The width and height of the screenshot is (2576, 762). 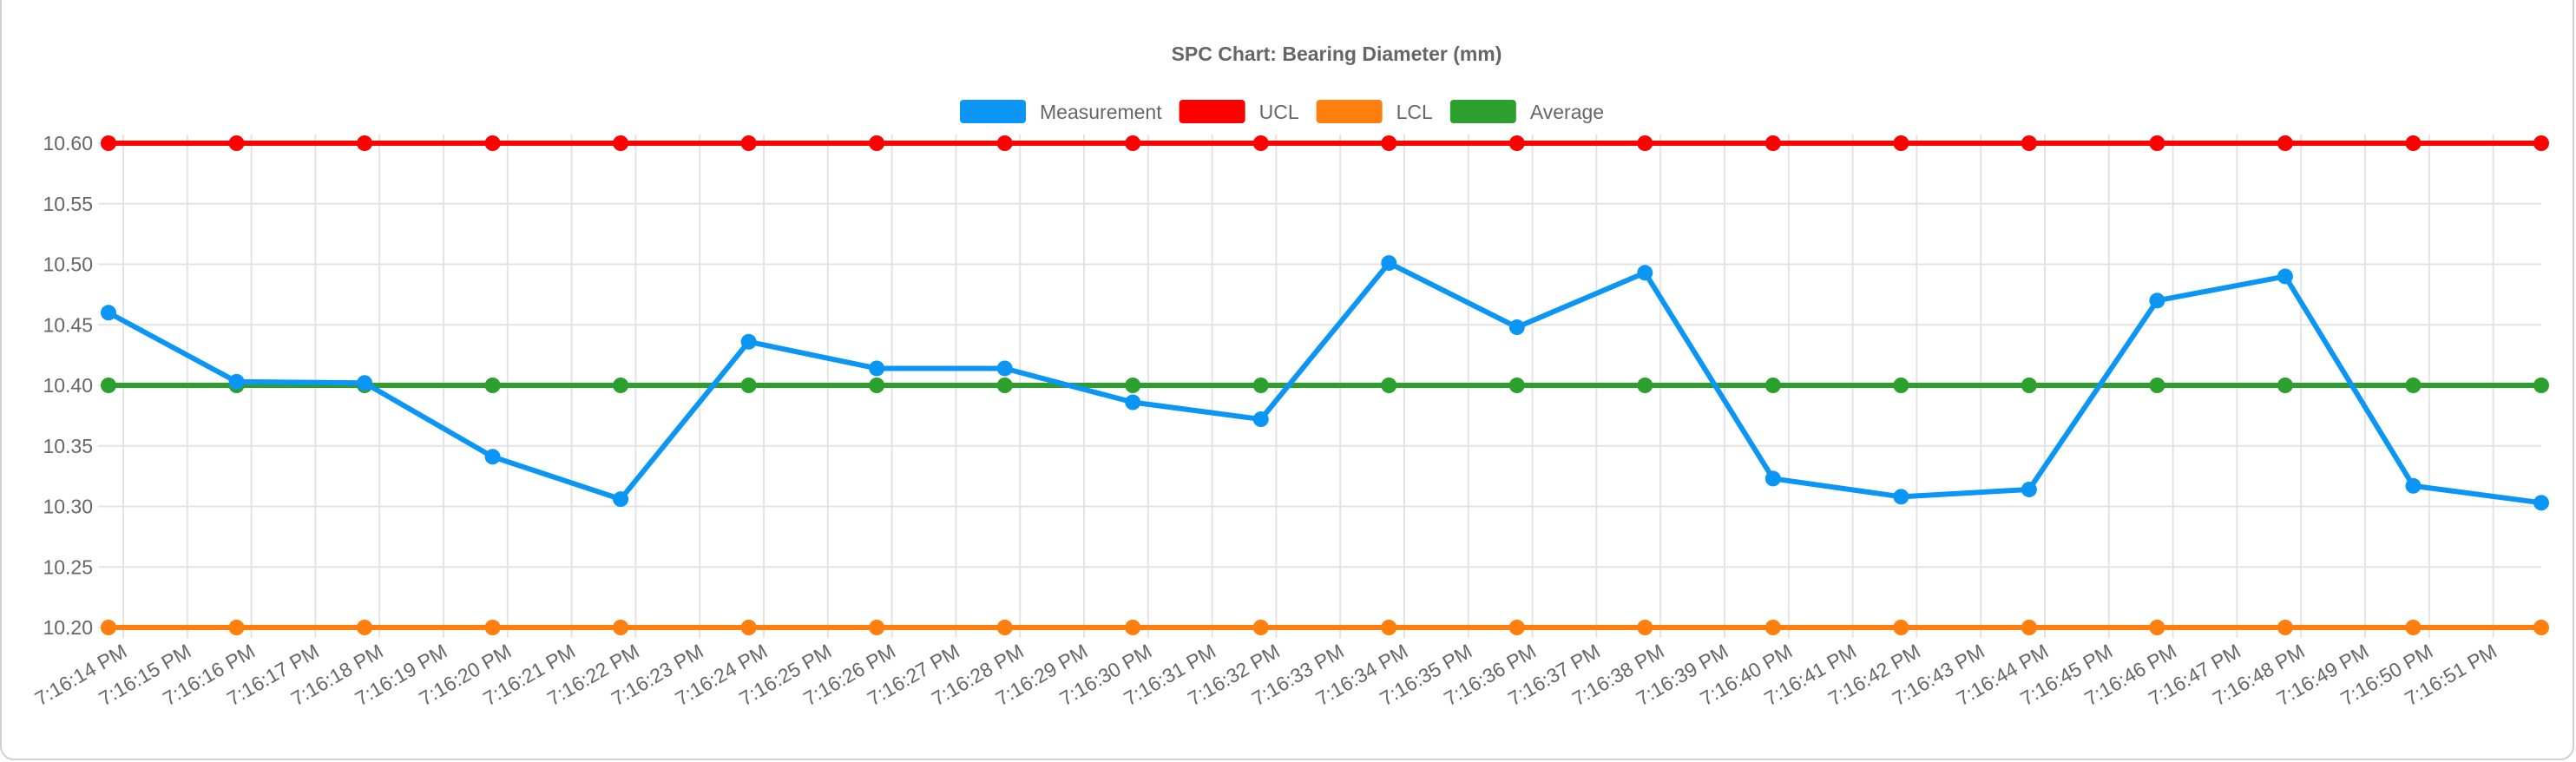 I want to click on legend-item-lcl: LCL, so click(x=1375, y=112).